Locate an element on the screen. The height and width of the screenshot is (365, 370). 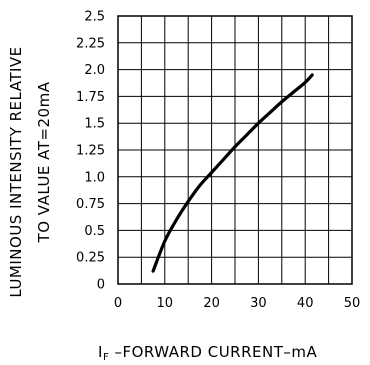
x-tick-label: 50 is located at coordinates (352, 303).